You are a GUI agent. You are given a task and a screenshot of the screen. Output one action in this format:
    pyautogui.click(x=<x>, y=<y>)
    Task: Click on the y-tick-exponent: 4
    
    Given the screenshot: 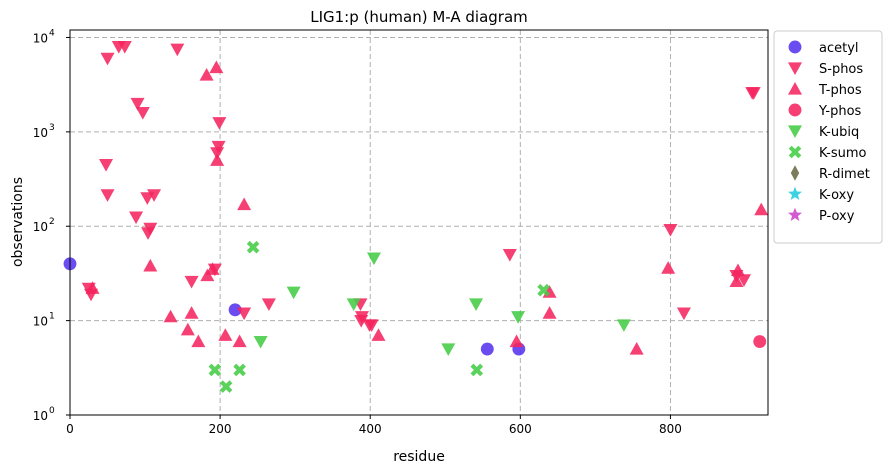 What is the action you would take?
    pyautogui.click(x=52, y=33)
    